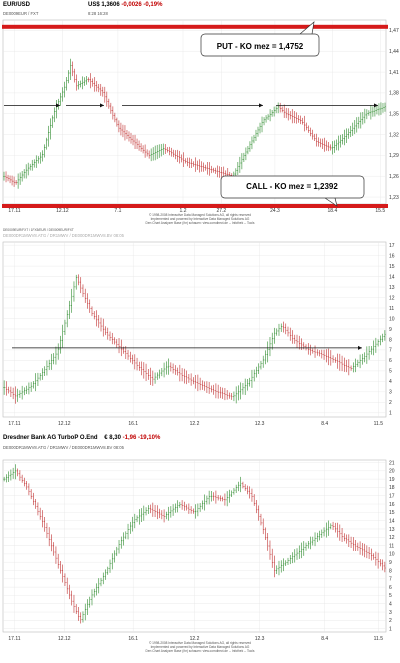 The width and height of the screenshot is (400, 663). Describe the element at coordinates (394, 52) in the screenshot. I see `eurusd-ytick-1: 1,44` at that location.